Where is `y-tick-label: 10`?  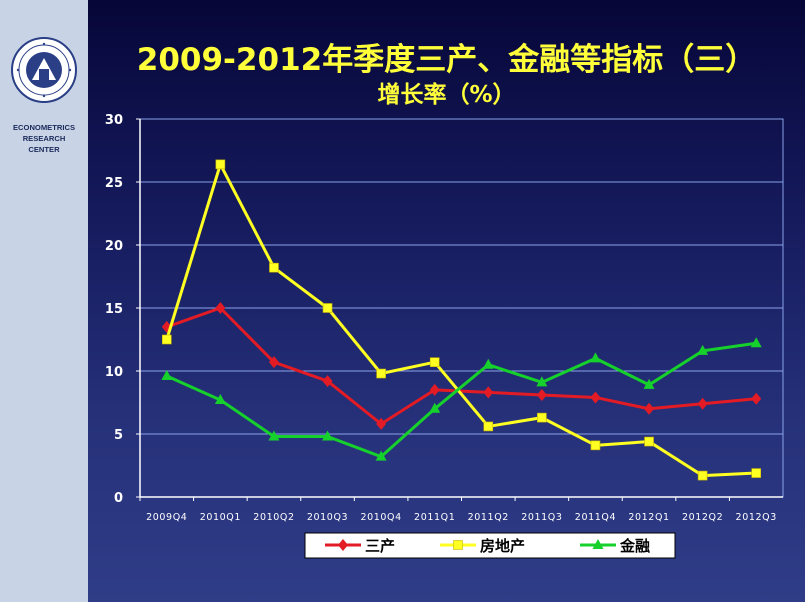
y-tick-label: 10 is located at coordinates (114, 372).